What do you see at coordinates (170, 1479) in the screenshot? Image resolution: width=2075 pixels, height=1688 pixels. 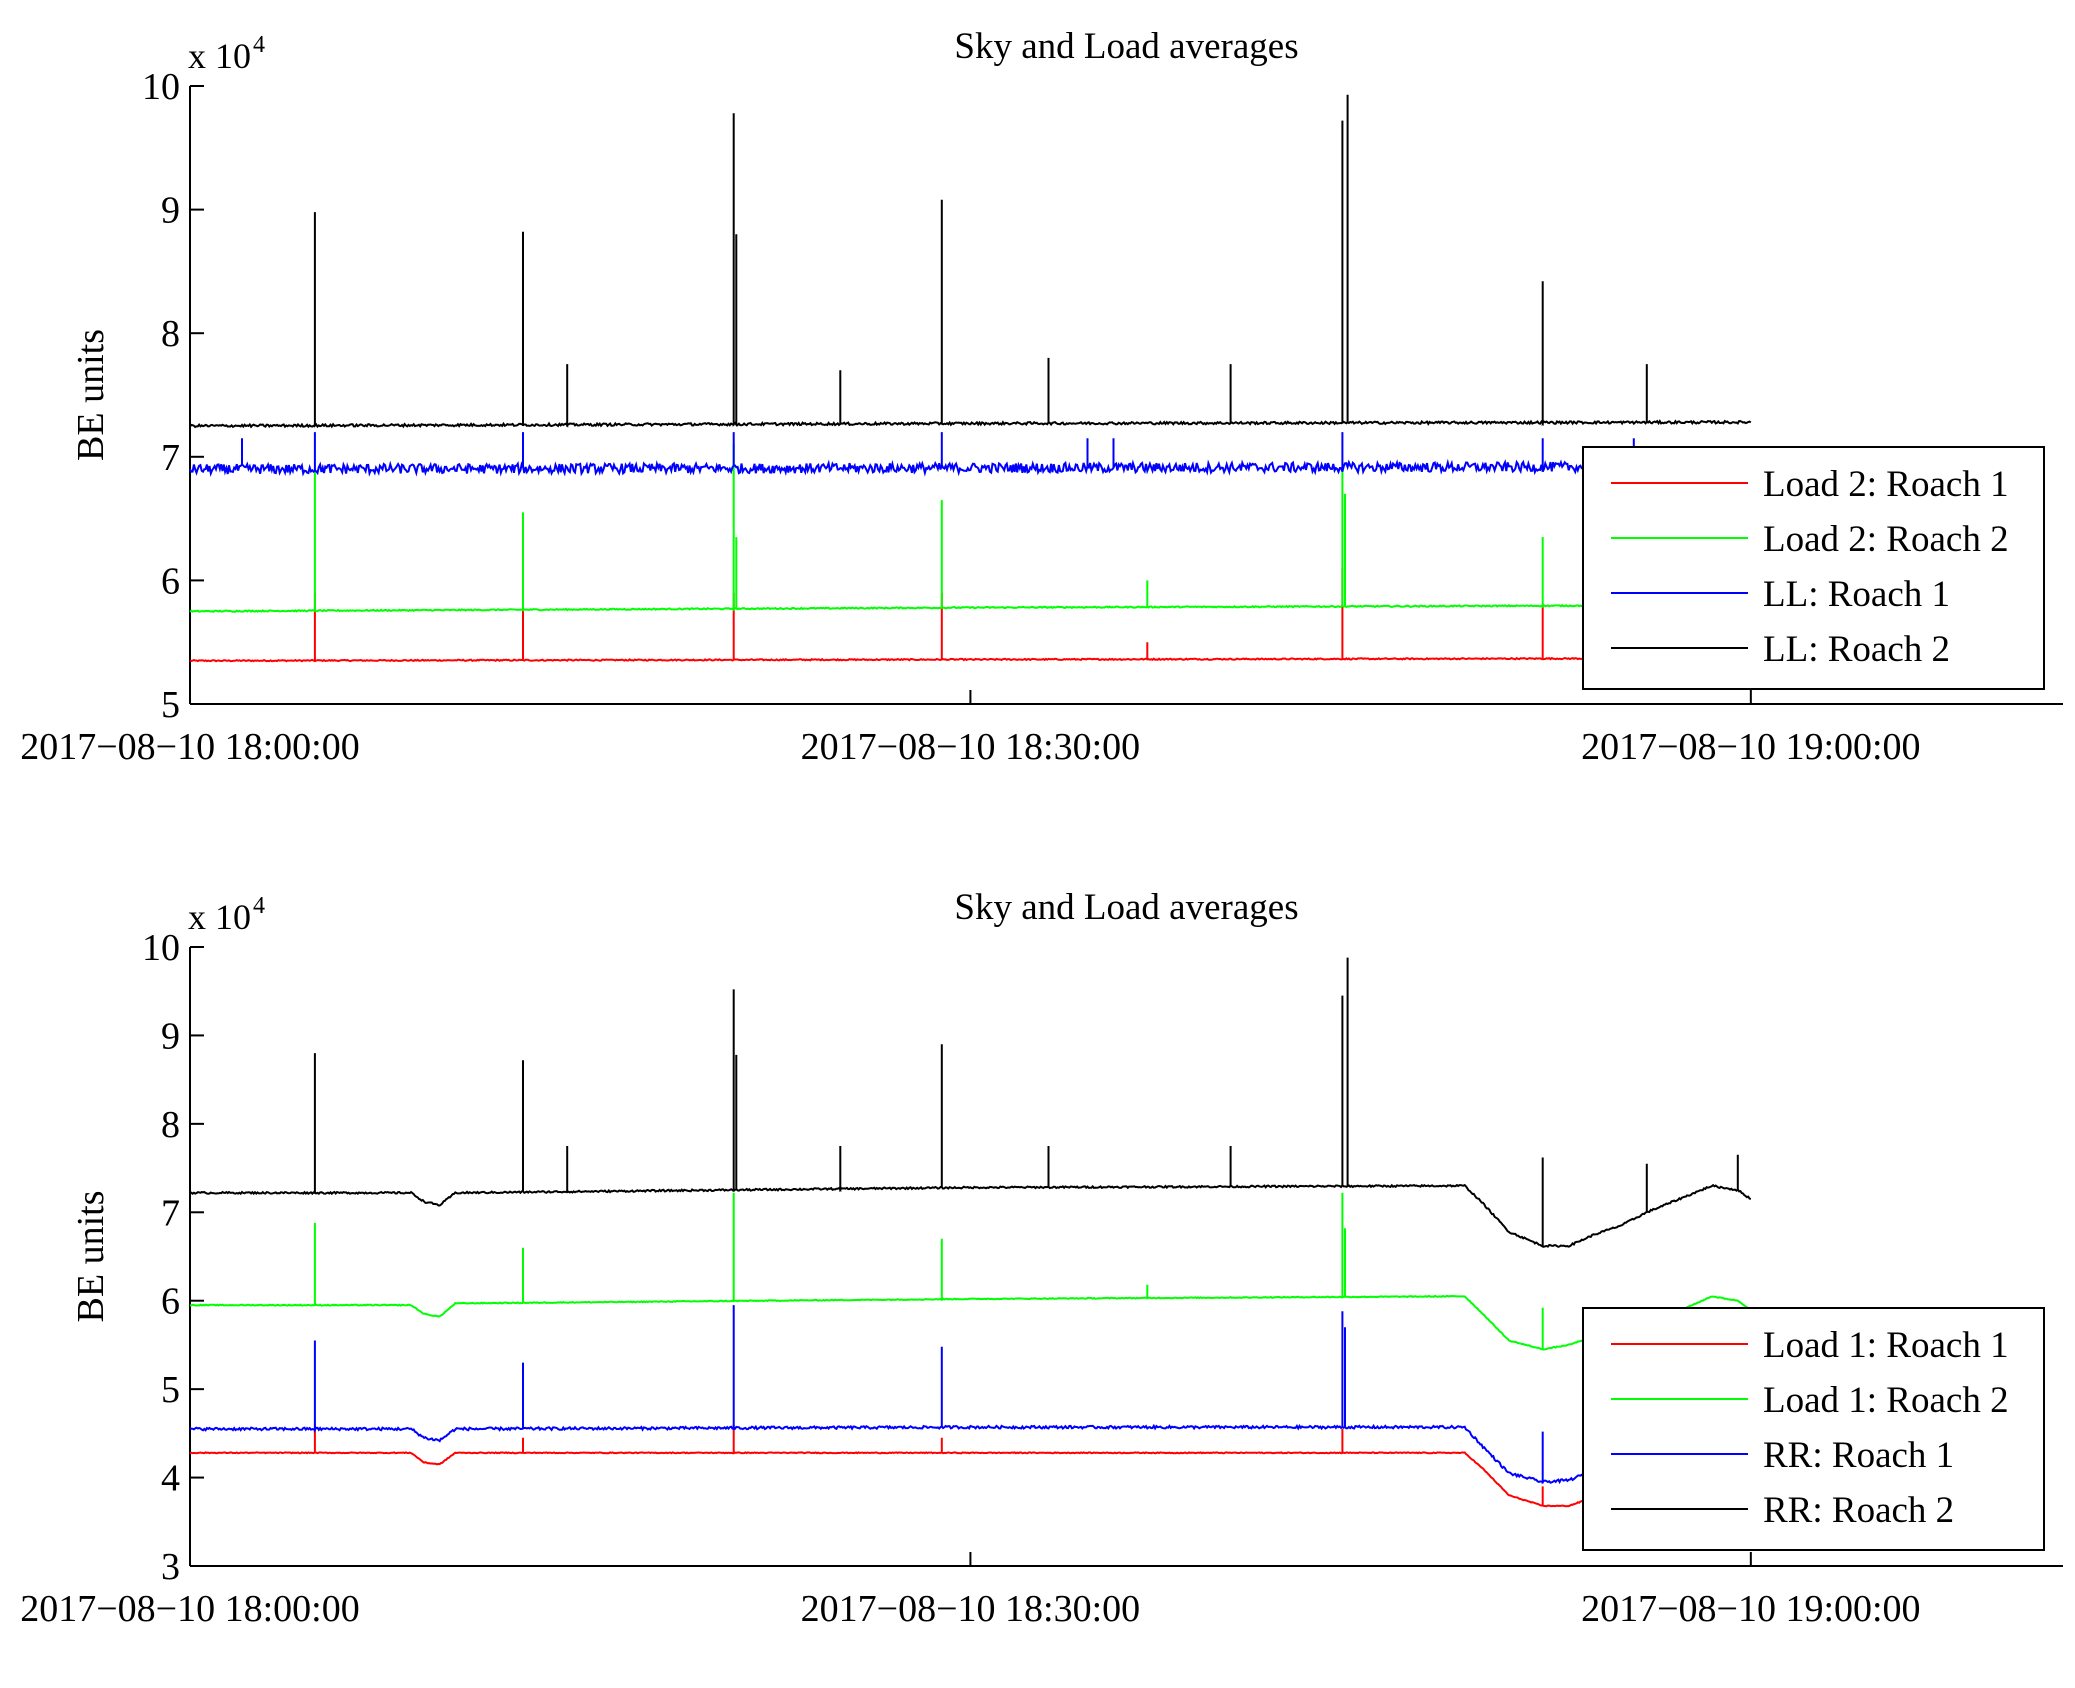 I see `y-tick-label: 4` at bounding box center [170, 1479].